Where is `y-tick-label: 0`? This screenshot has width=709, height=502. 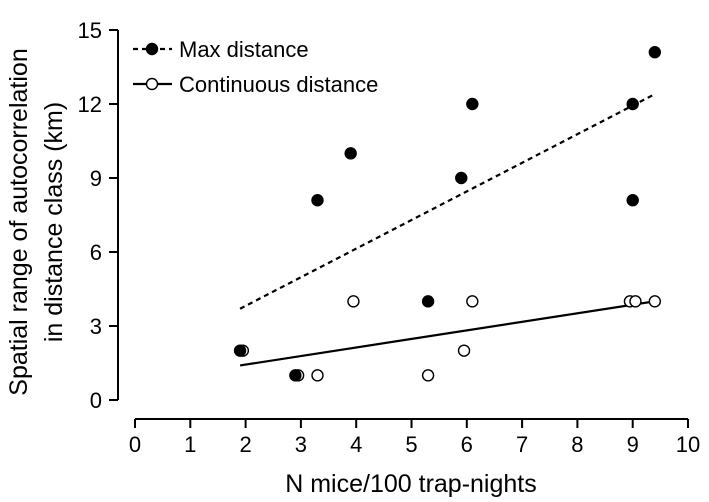 y-tick-label: 0 is located at coordinates (96, 400).